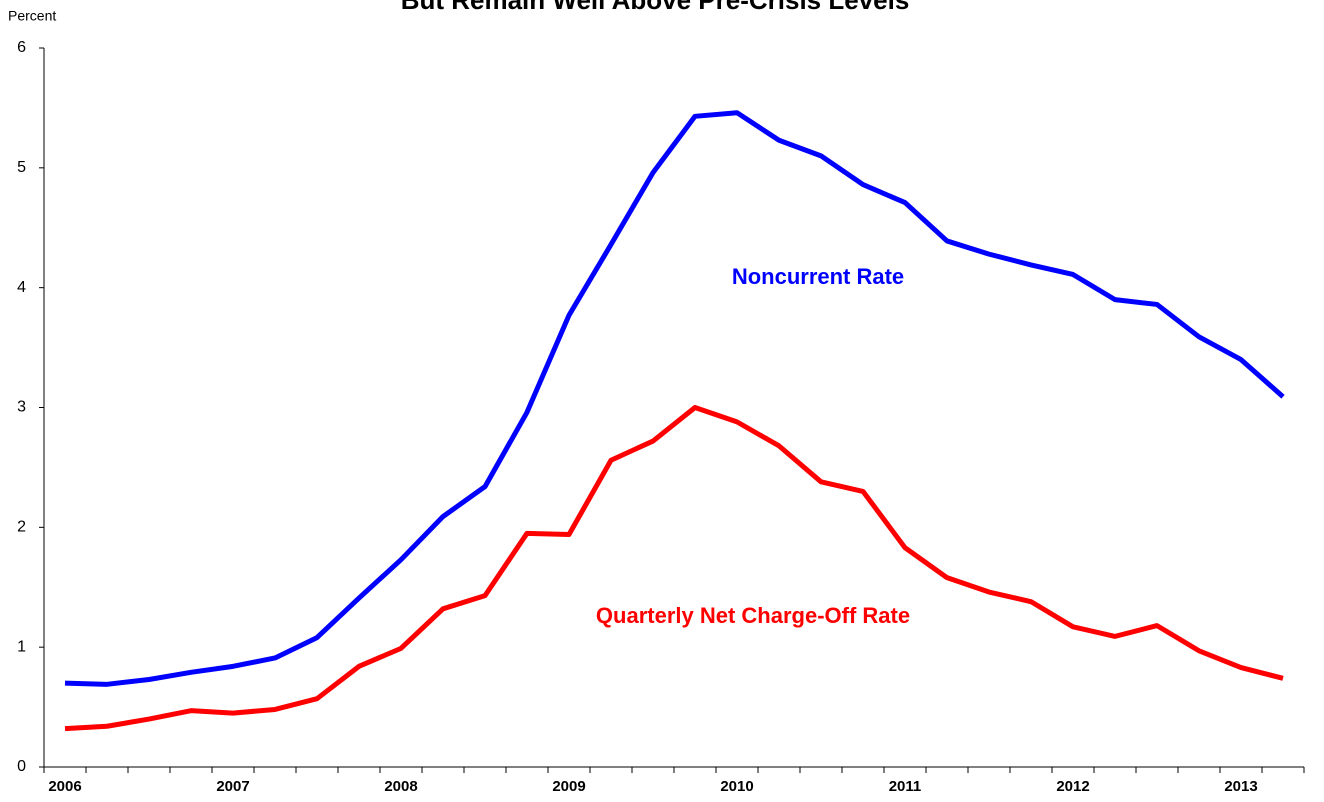  What do you see at coordinates (64, 786) in the screenshot?
I see `x-tick-label: 2006` at bounding box center [64, 786].